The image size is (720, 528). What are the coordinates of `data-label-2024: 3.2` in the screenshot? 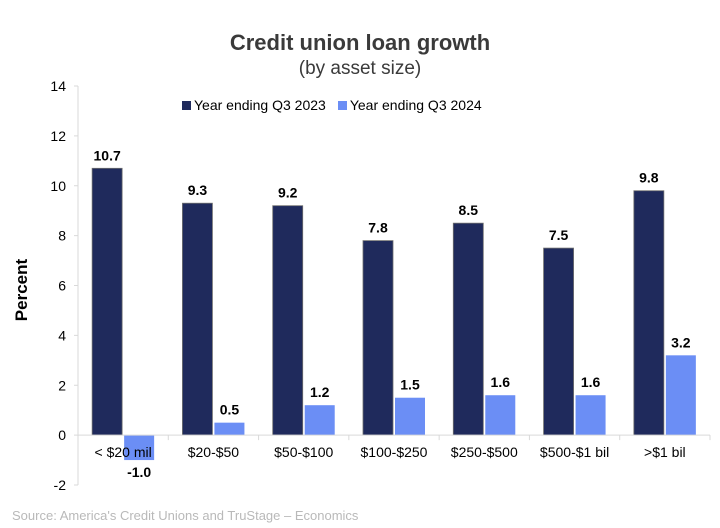 It's located at (681, 342).